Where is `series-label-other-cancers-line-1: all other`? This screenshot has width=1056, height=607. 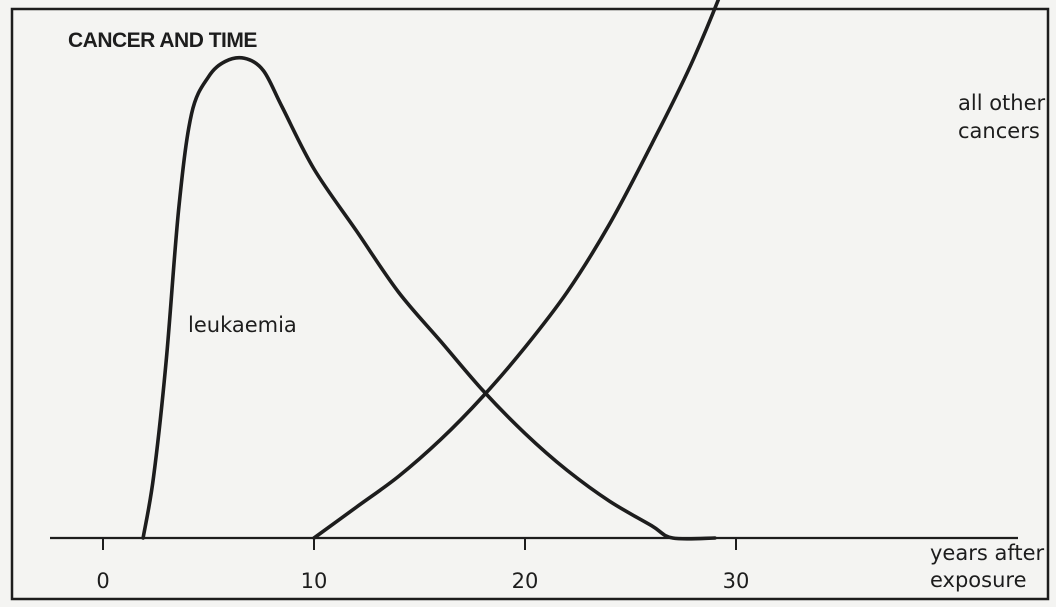 series-label-other-cancers-line-1: all other is located at coordinates (1002, 103).